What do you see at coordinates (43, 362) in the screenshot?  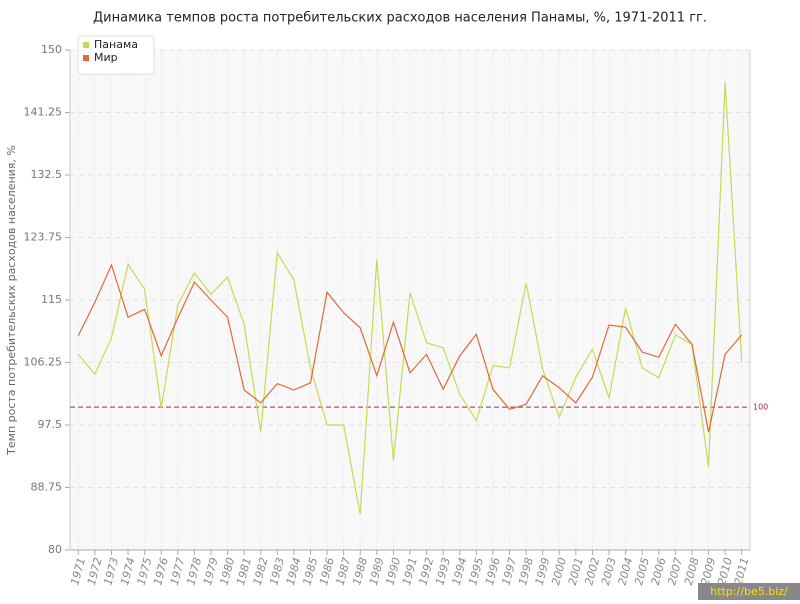 I see `y-tick-label: 106.25` at bounding box center [43, 362].